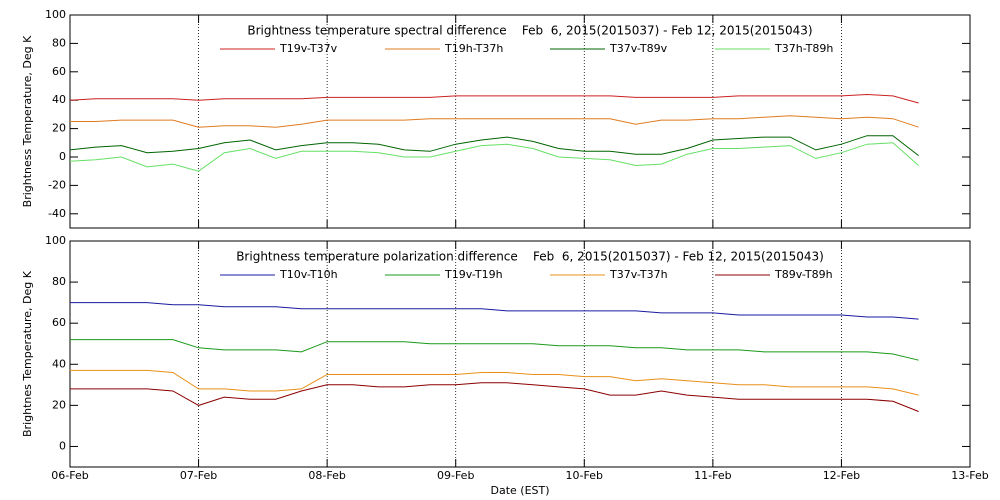 This screenshot has height=500, width=1000. Describe the element at coordinates (27, 121) in the screenshot. I see `y-axis-label: Brightness Temperature, Deg K` at that location.